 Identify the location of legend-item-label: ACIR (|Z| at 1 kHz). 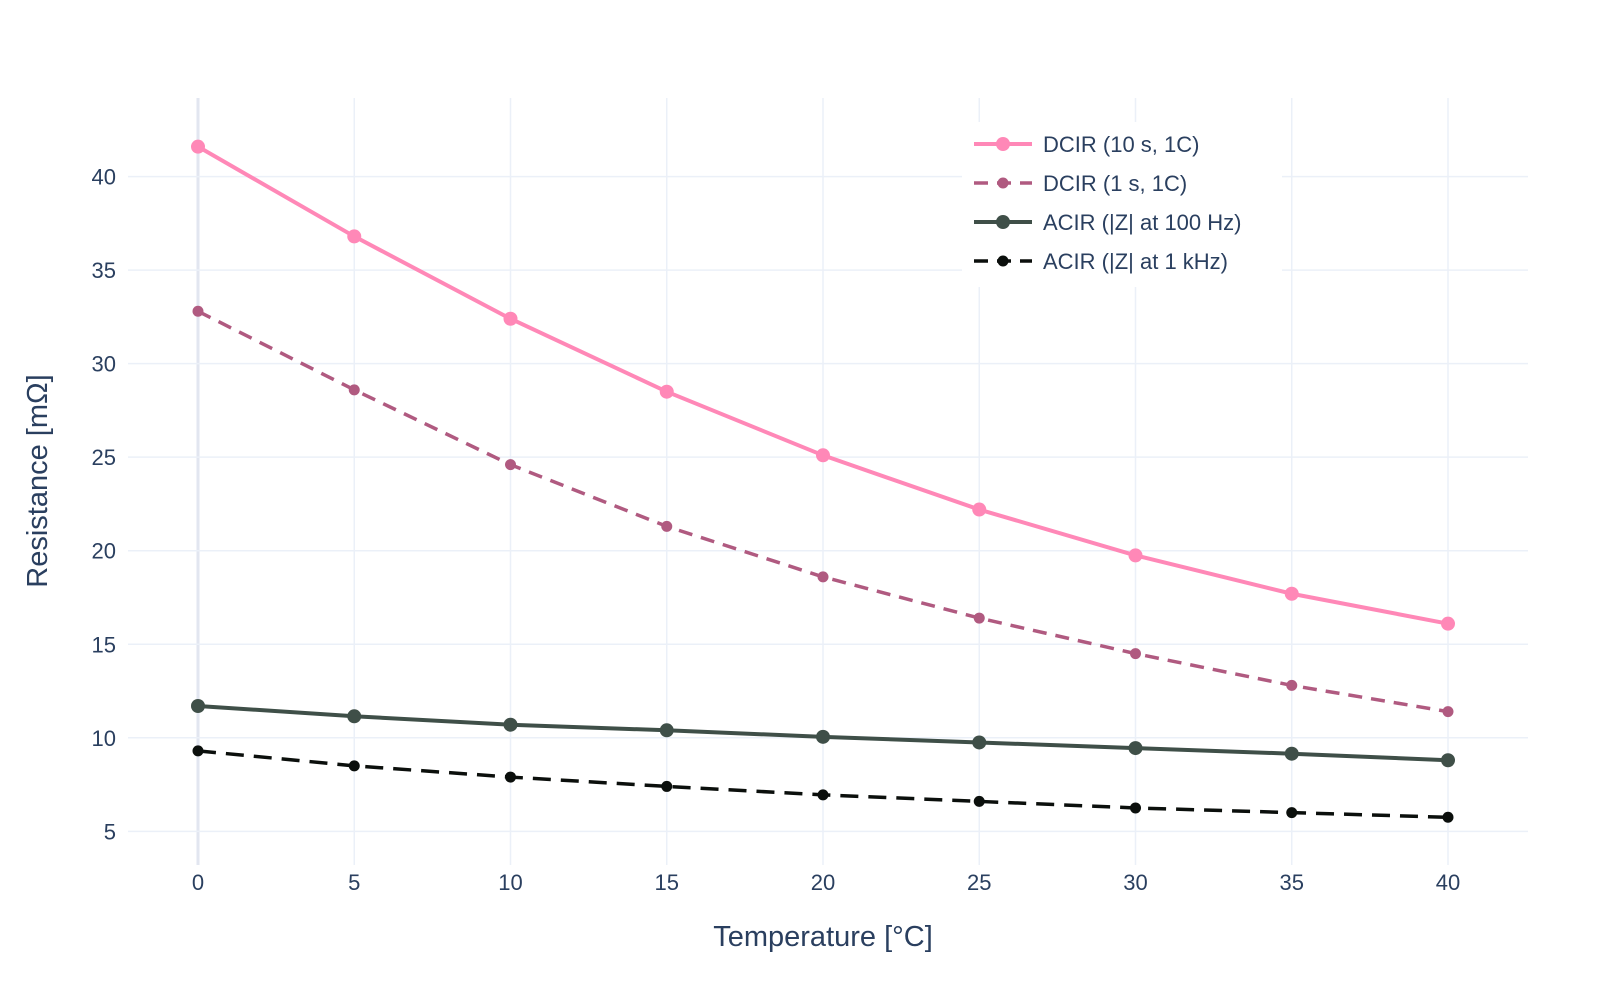
(1135, 261).